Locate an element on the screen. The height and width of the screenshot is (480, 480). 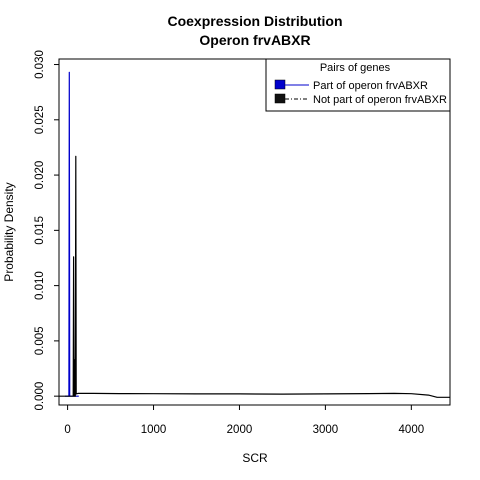
chart-title-line-2: Operon frvABXR is located at coordinates (254, 40).